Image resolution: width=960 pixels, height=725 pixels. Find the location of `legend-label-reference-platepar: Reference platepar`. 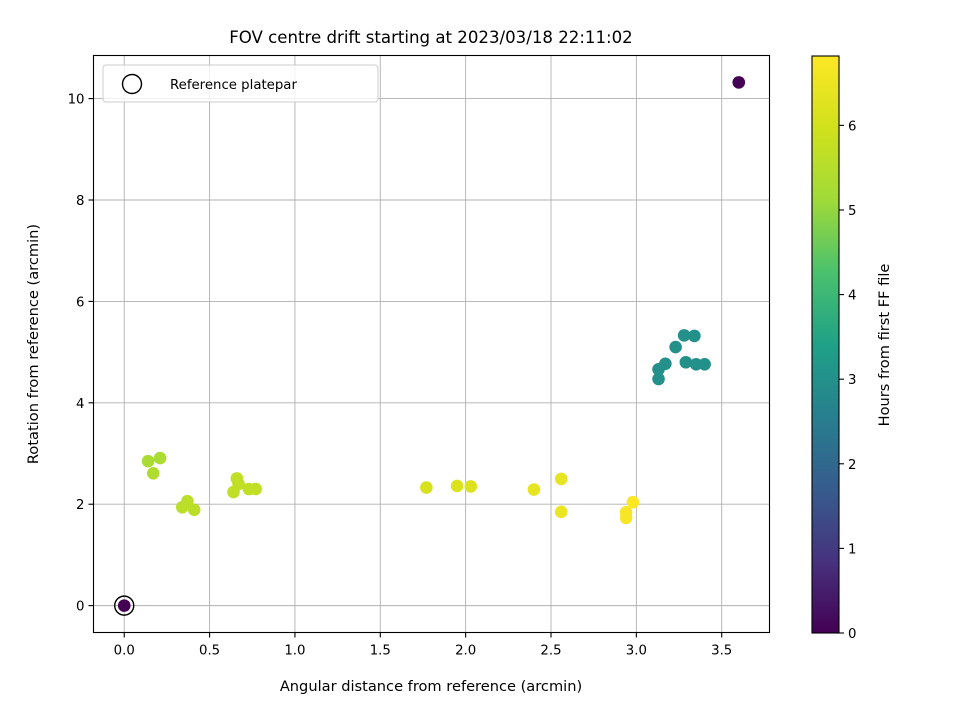

legend-label-reference-platepar: Reference platepar is located at coordinates (233, 85).